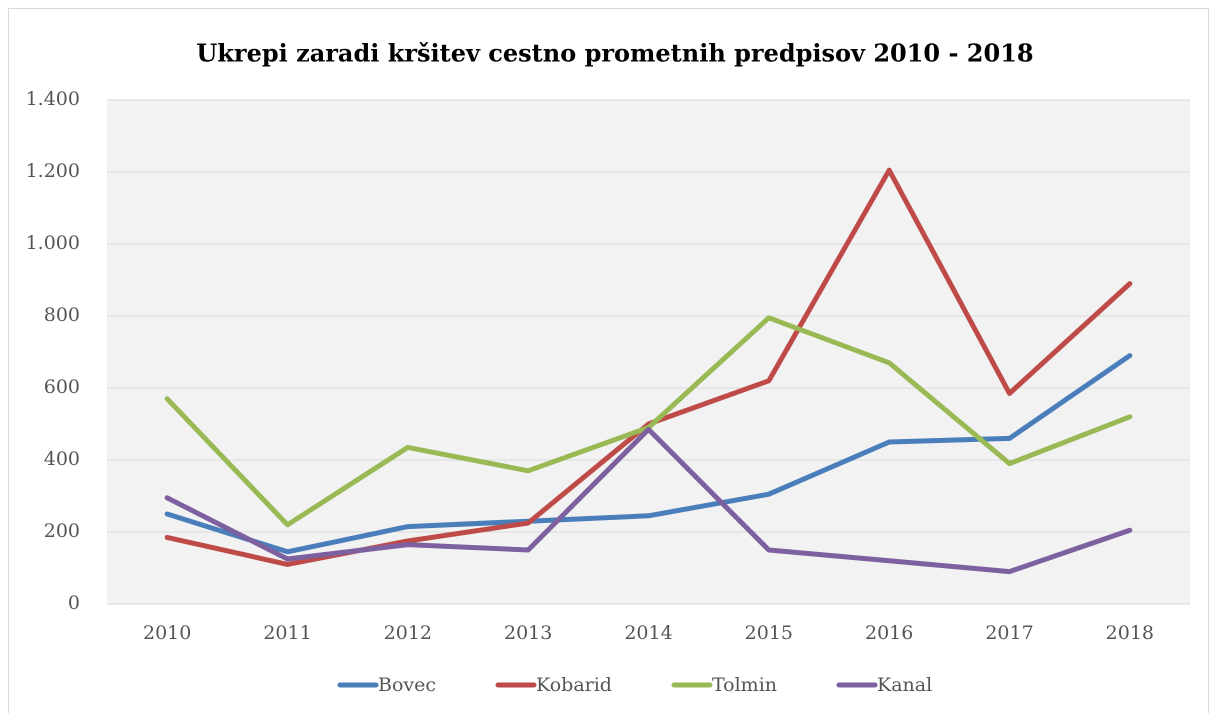  What do you see at coordinates (744, 685) in the screenshot?
I see `legend-label: Tolmin` at bounding box center [744, 685].